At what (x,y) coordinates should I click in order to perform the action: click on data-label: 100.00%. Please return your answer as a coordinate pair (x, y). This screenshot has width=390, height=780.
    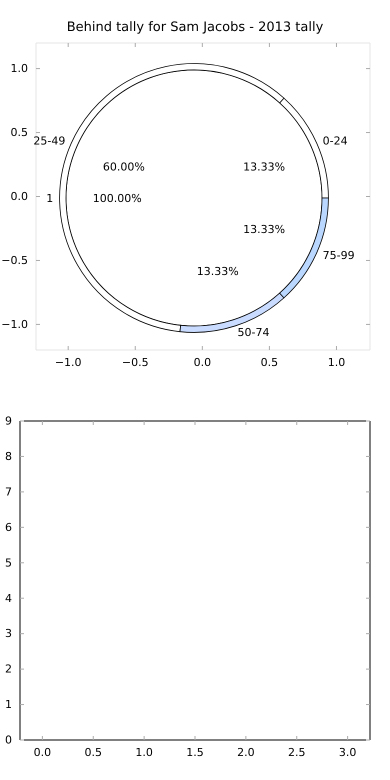
    Looking at the image, I should click on (117, 198).